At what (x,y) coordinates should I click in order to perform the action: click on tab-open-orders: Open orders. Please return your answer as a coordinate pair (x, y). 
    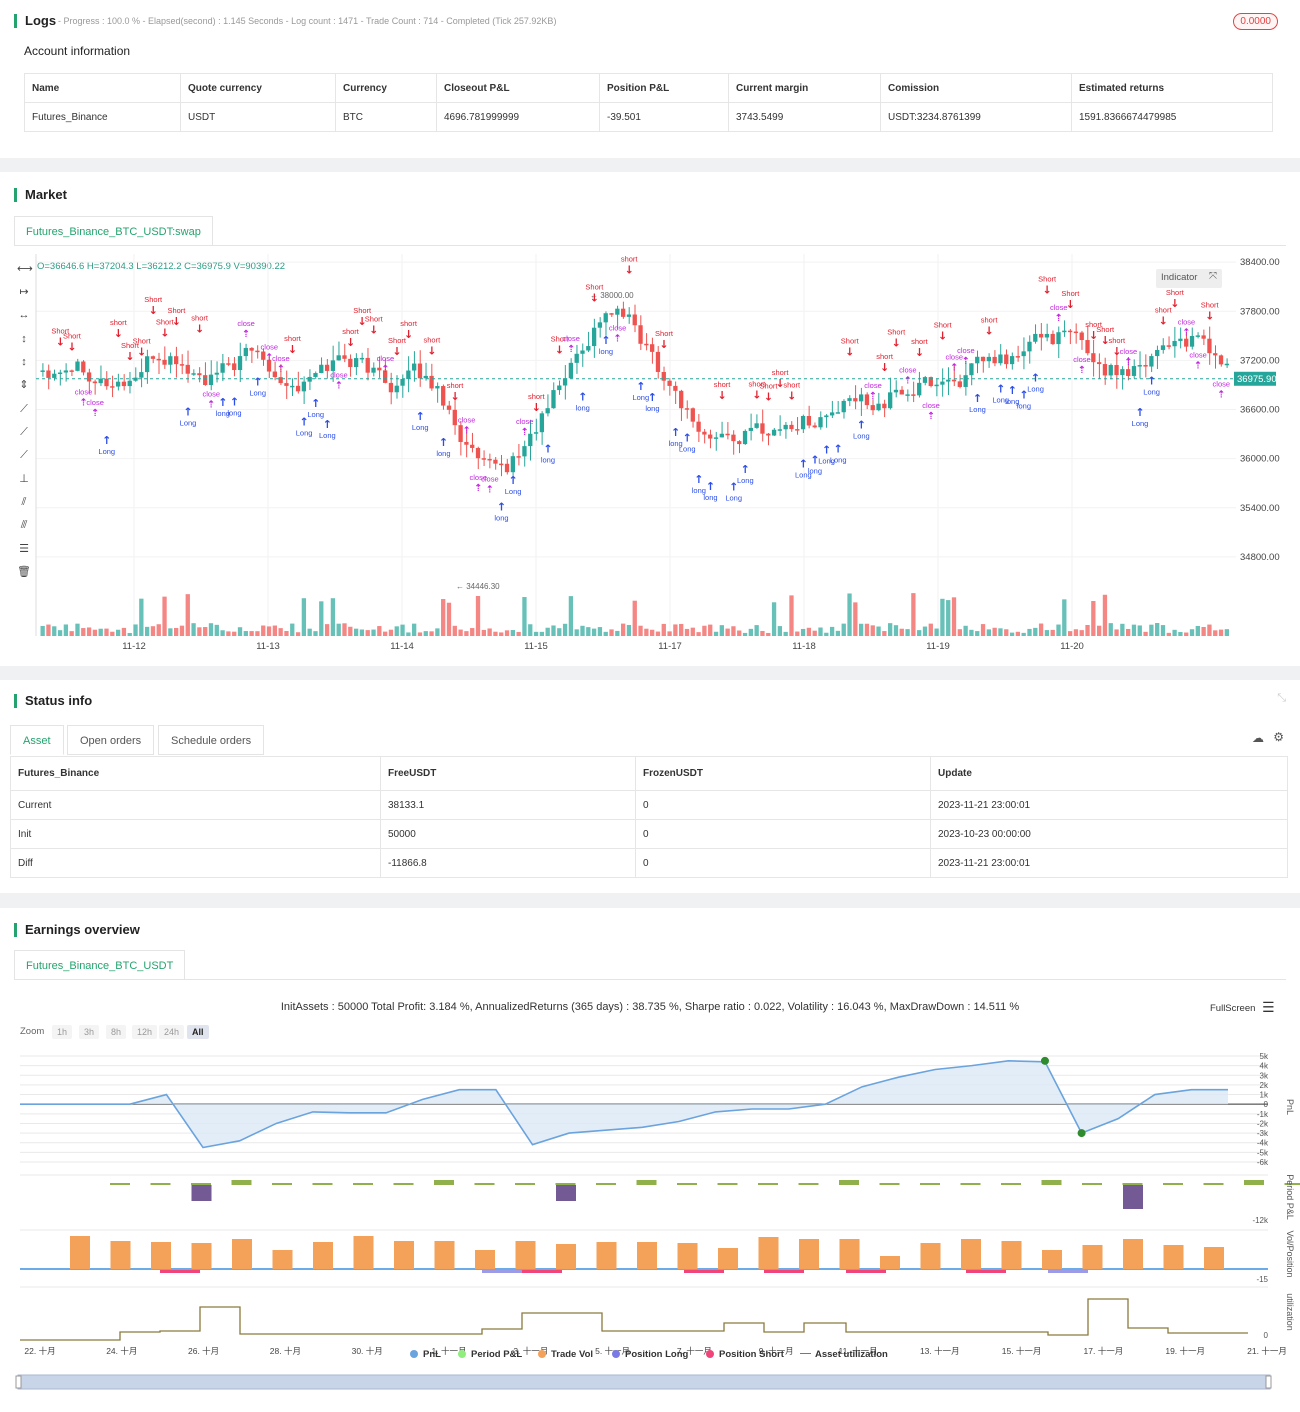
    Looking at the image, I should click on (111, 740).